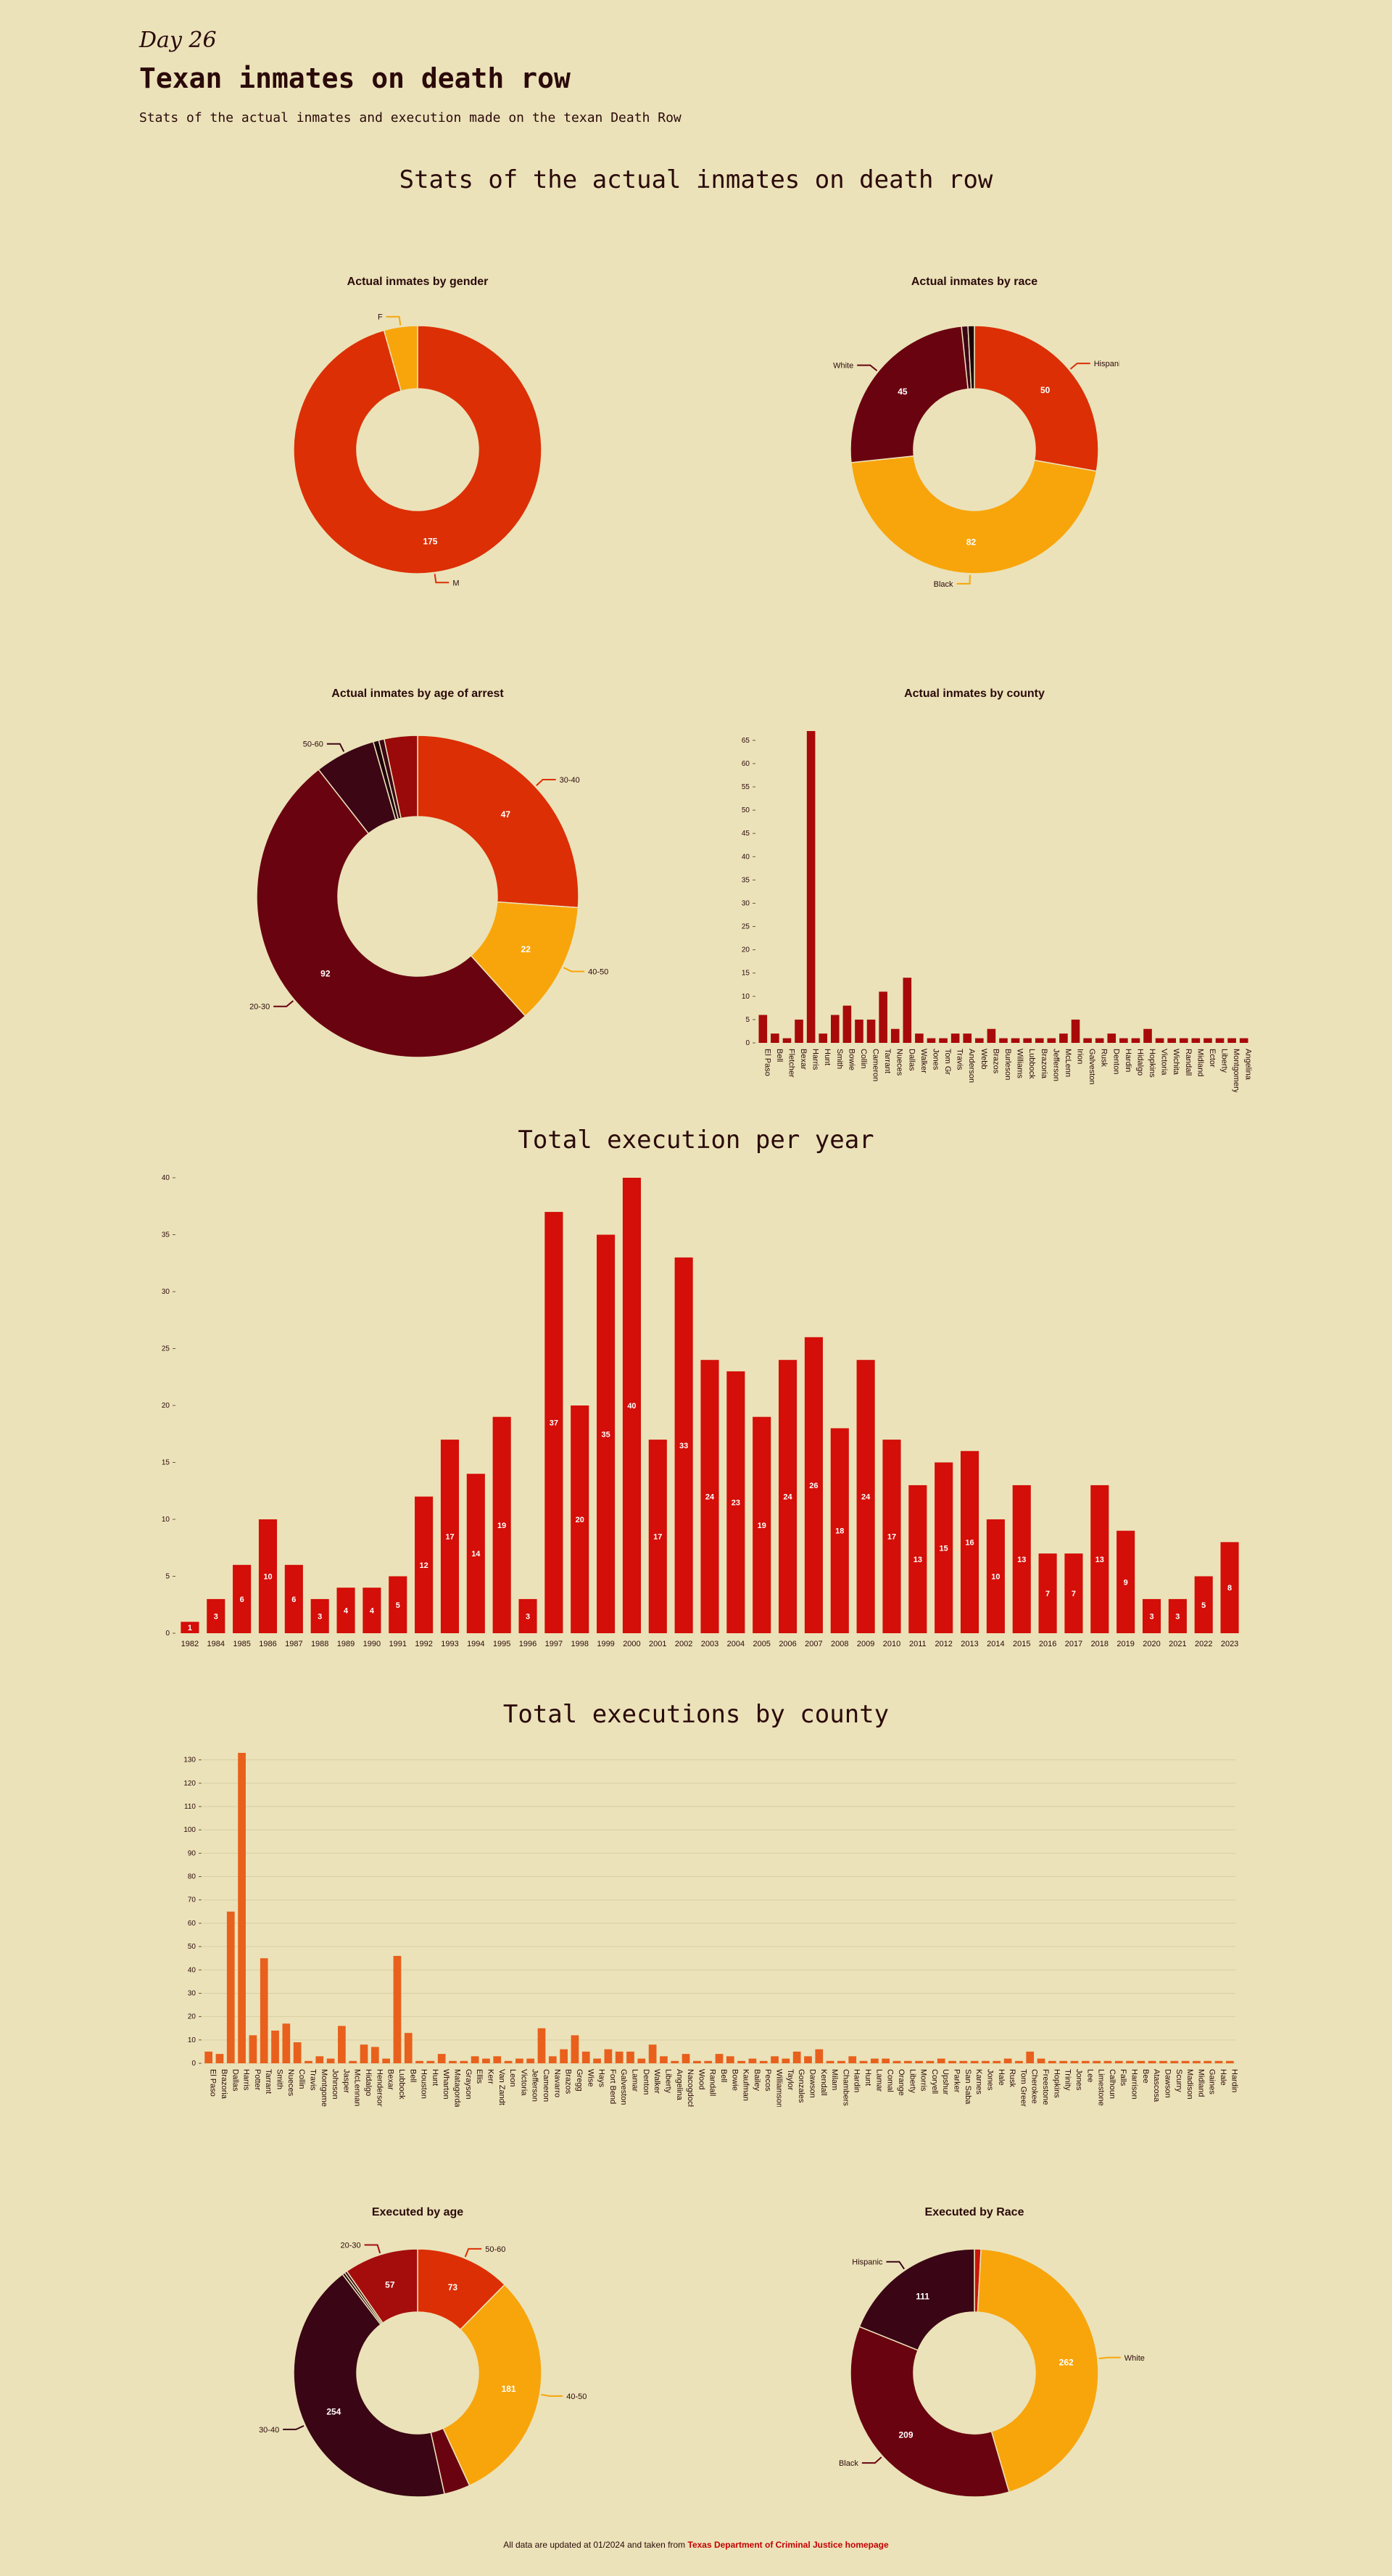  Describe the element at coordinates (1020, 1063) in the screenshot. I see `x-tick-label: Williams` at that location.